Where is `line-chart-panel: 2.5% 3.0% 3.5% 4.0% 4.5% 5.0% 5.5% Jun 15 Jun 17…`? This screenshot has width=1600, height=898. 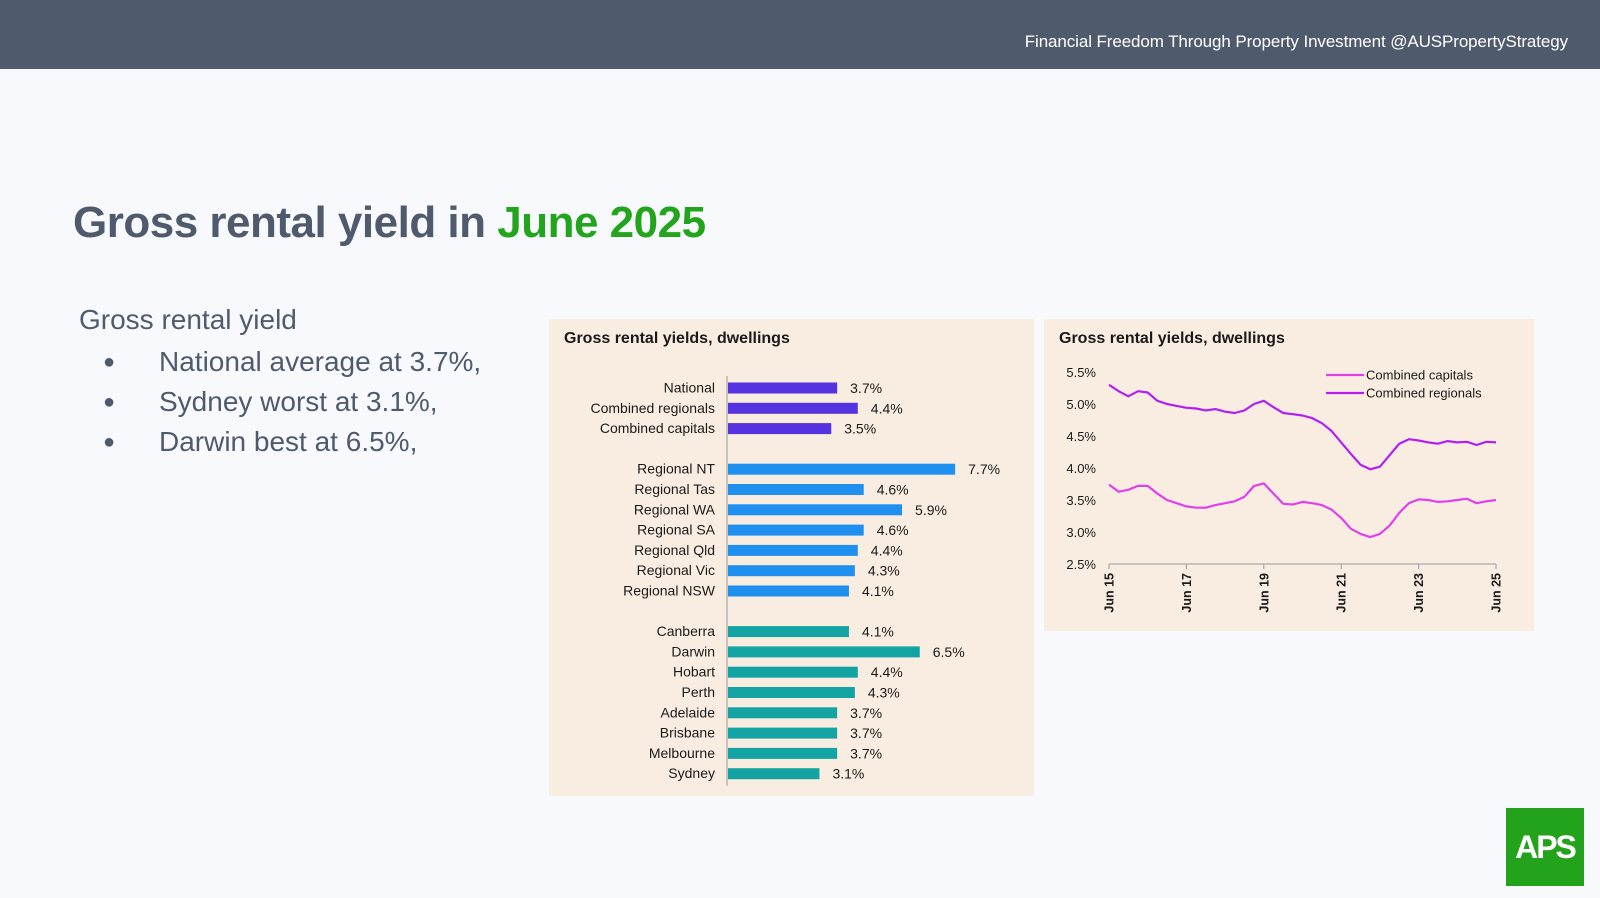 line-chart-panel: 2.5% 3.0% 3.5% 4.0% 4.5% 5.0% 5.5% Jun 15 Jun 17… is located at coordinates (1289, 475).